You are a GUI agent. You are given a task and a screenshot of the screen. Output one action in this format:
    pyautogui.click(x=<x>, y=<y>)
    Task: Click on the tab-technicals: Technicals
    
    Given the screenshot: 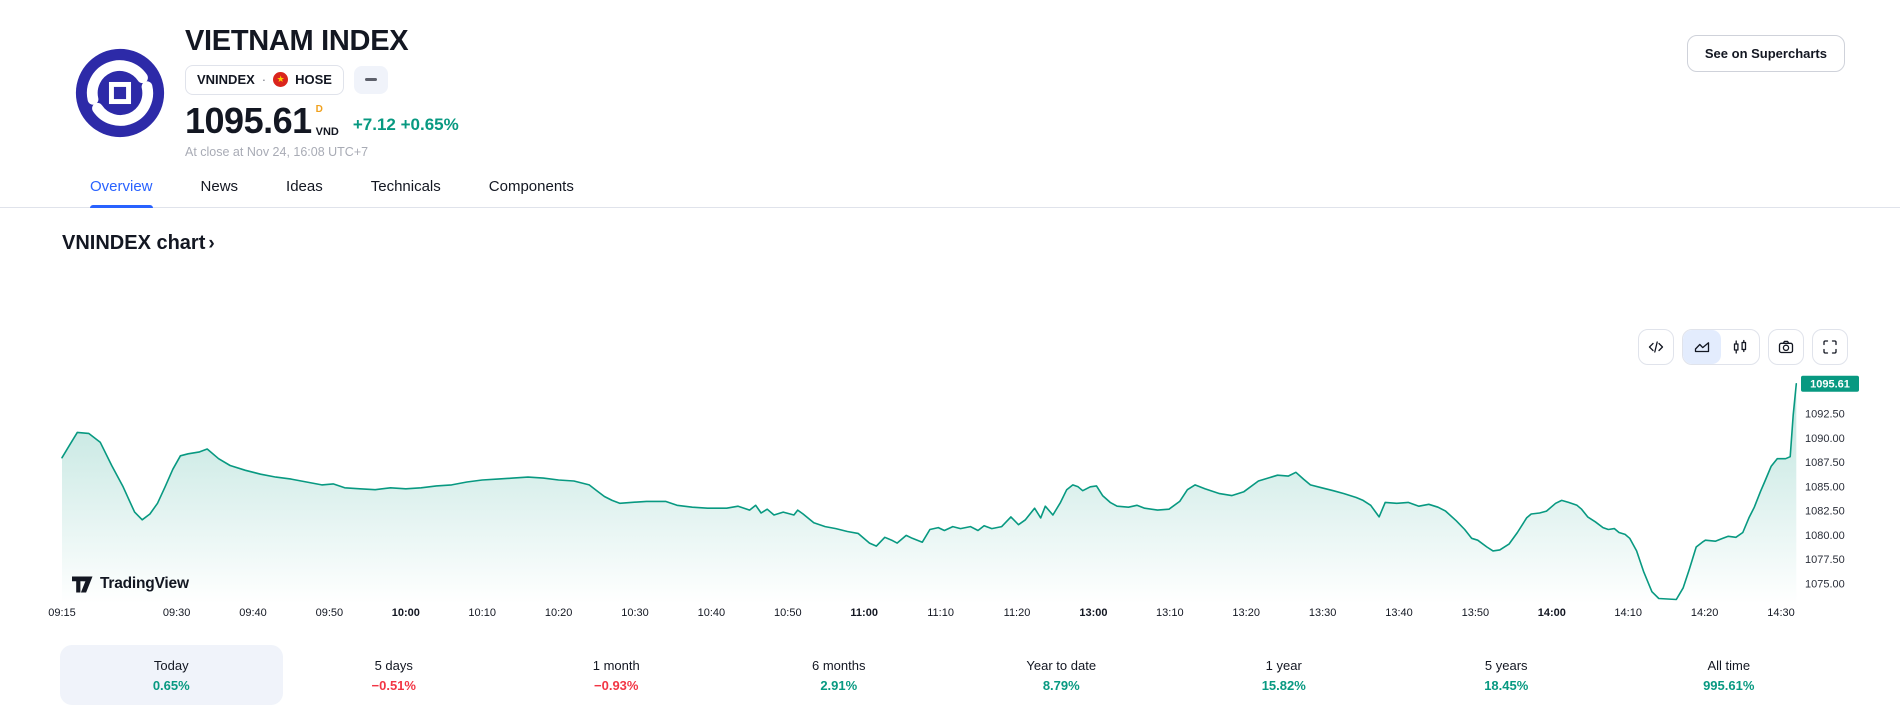 What is the action you would take?
    pyautogui.click(x=405, y=186)
    